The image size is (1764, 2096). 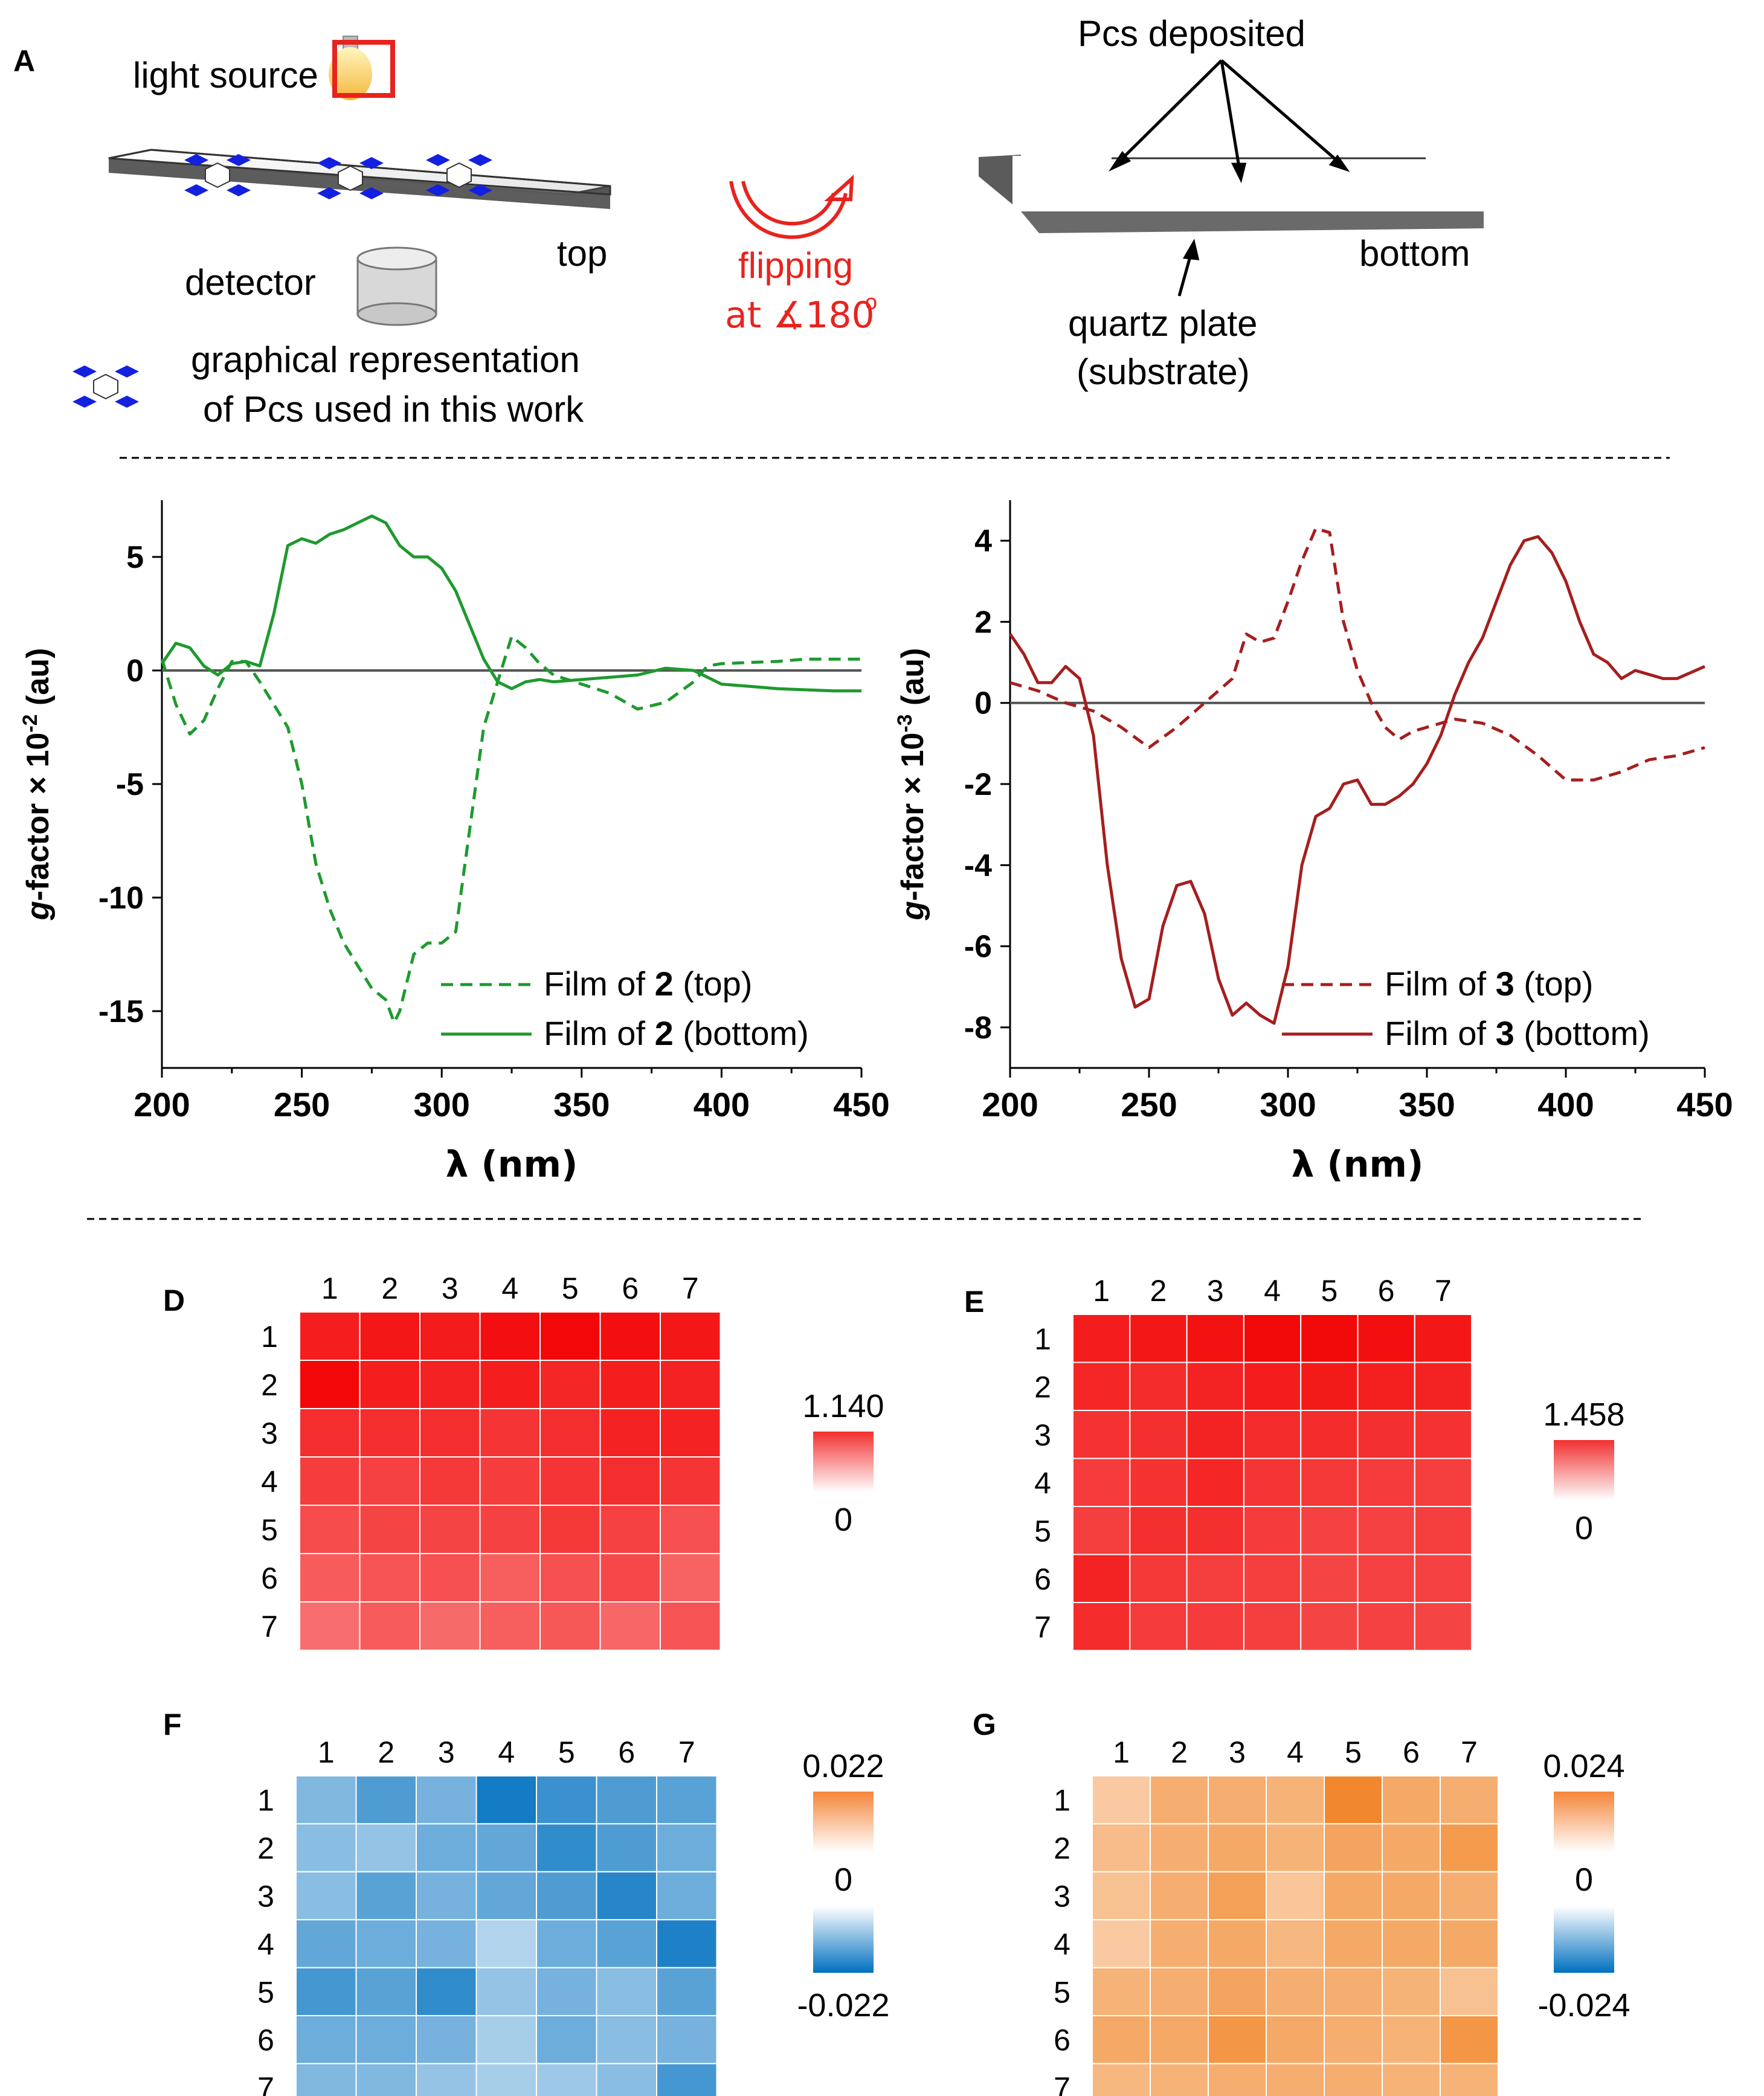 What do you see at coordinates (31, 723) in the screenshot?
I see `y-axis-label-exp: -2` at bounding box center [31, 723].